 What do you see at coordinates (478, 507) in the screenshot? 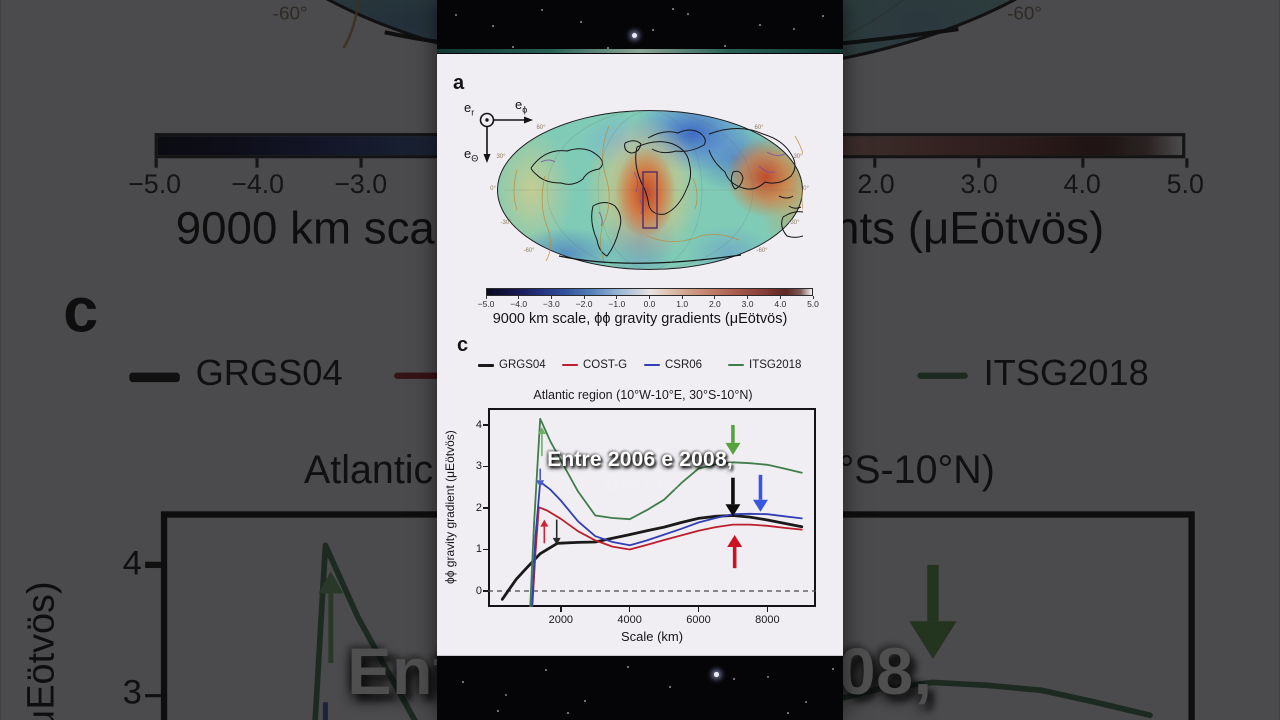
I see `y-tick-label: 2` at bounding box center [478, 507].